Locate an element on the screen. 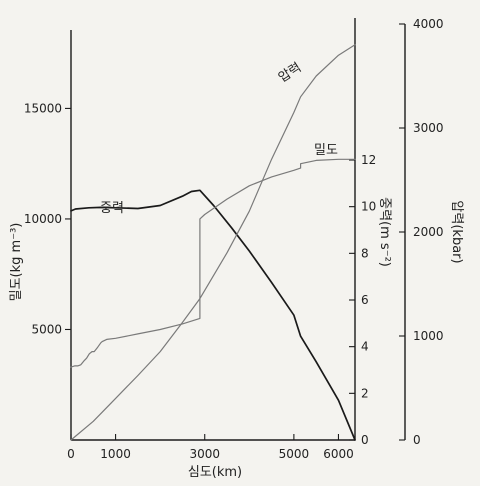 Image resolution: width=480 pixels, height=486 pixels. pressure-tick-label: 0 is located at coordinates (417, 440).